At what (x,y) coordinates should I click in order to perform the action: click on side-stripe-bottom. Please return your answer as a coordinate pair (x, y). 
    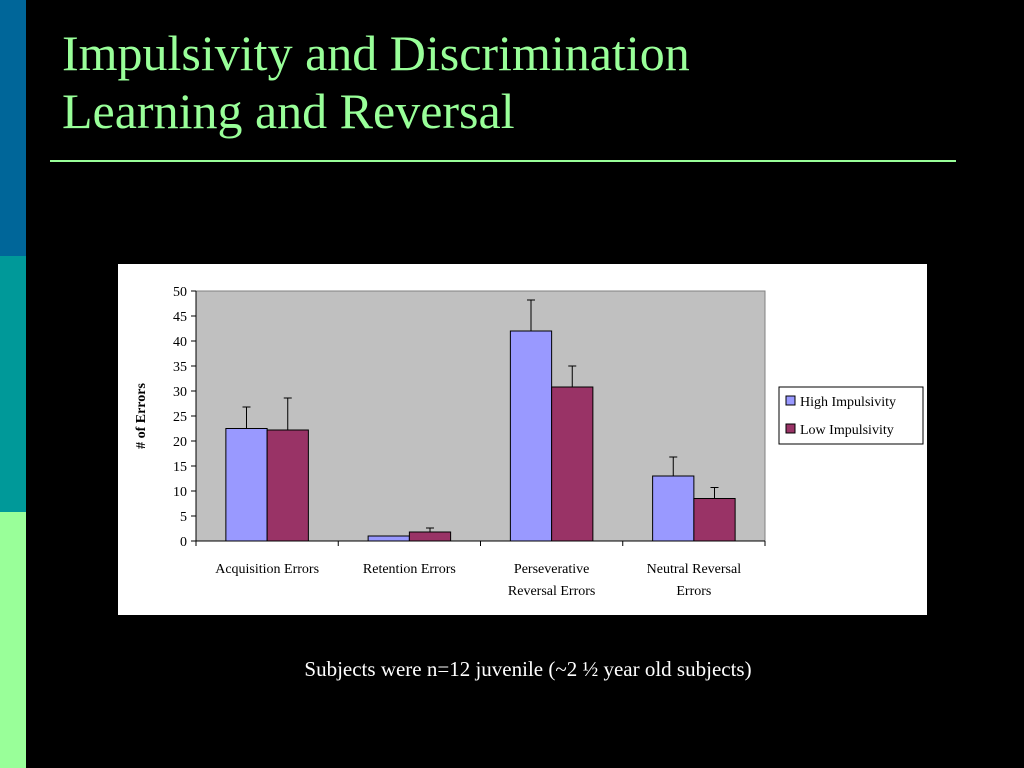
    Looking at the image, I should click on (13, 640).